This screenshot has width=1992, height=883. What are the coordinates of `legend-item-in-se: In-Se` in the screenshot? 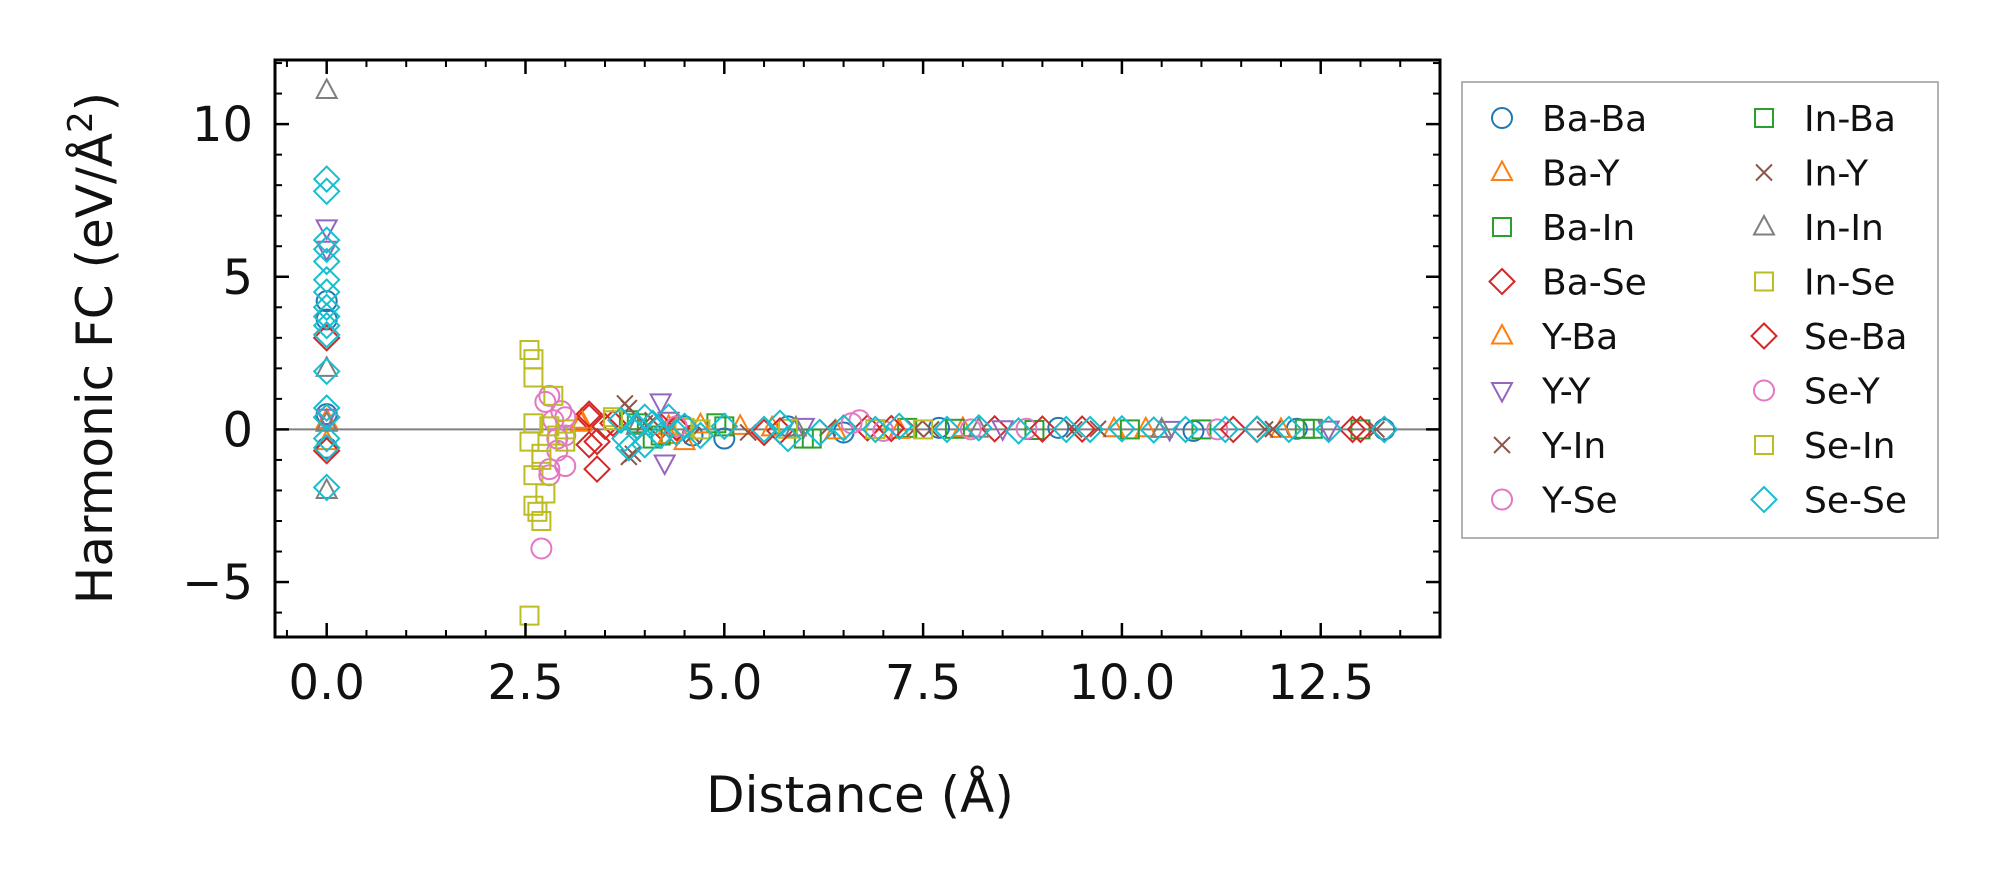 It's located at (1824, 283).